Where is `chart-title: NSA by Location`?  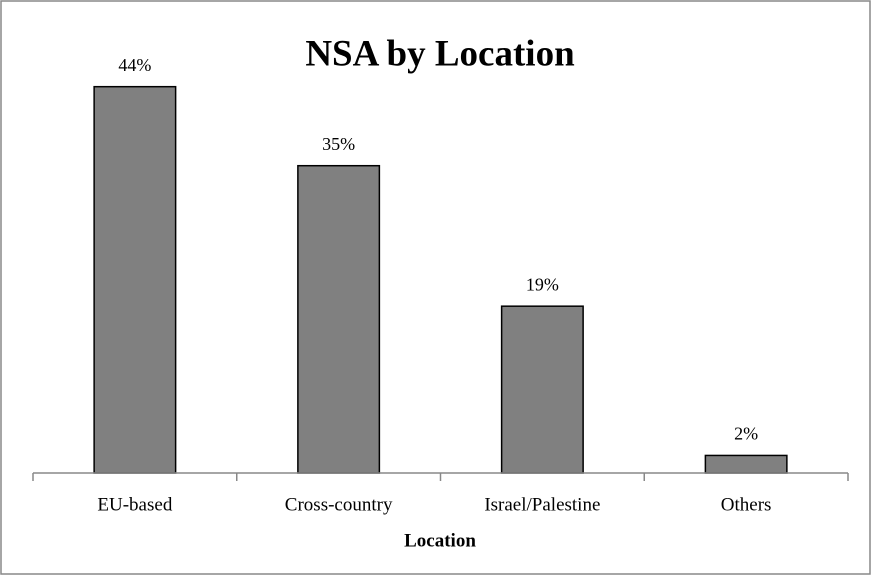 chart-title: NSA by Location is located at coordinates (440, 53).